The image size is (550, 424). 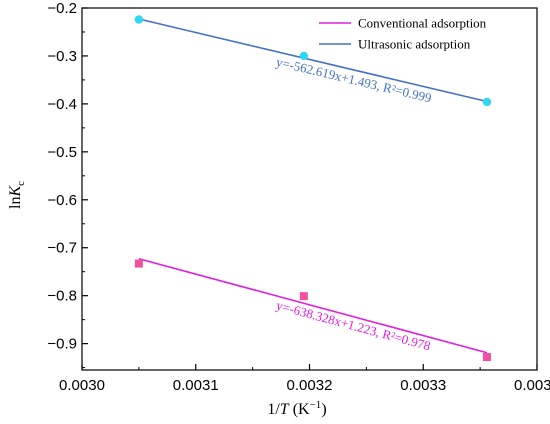 What do you see at coordinates (62, 344) in the screenshot?
I see `y-tick-label: −0.9` at bounding box center [62, 344].